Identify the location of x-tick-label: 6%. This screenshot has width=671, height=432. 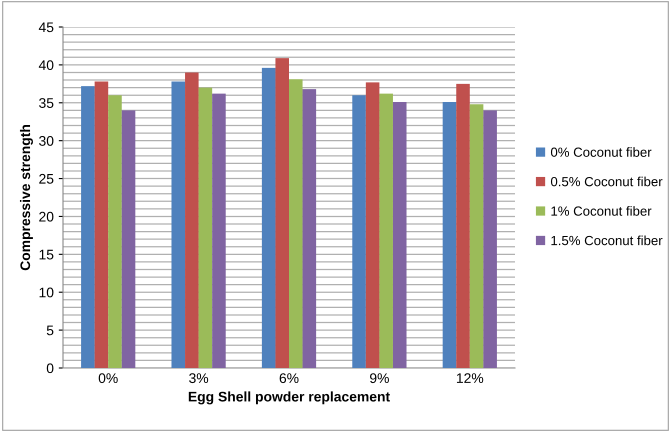
(289, 378).